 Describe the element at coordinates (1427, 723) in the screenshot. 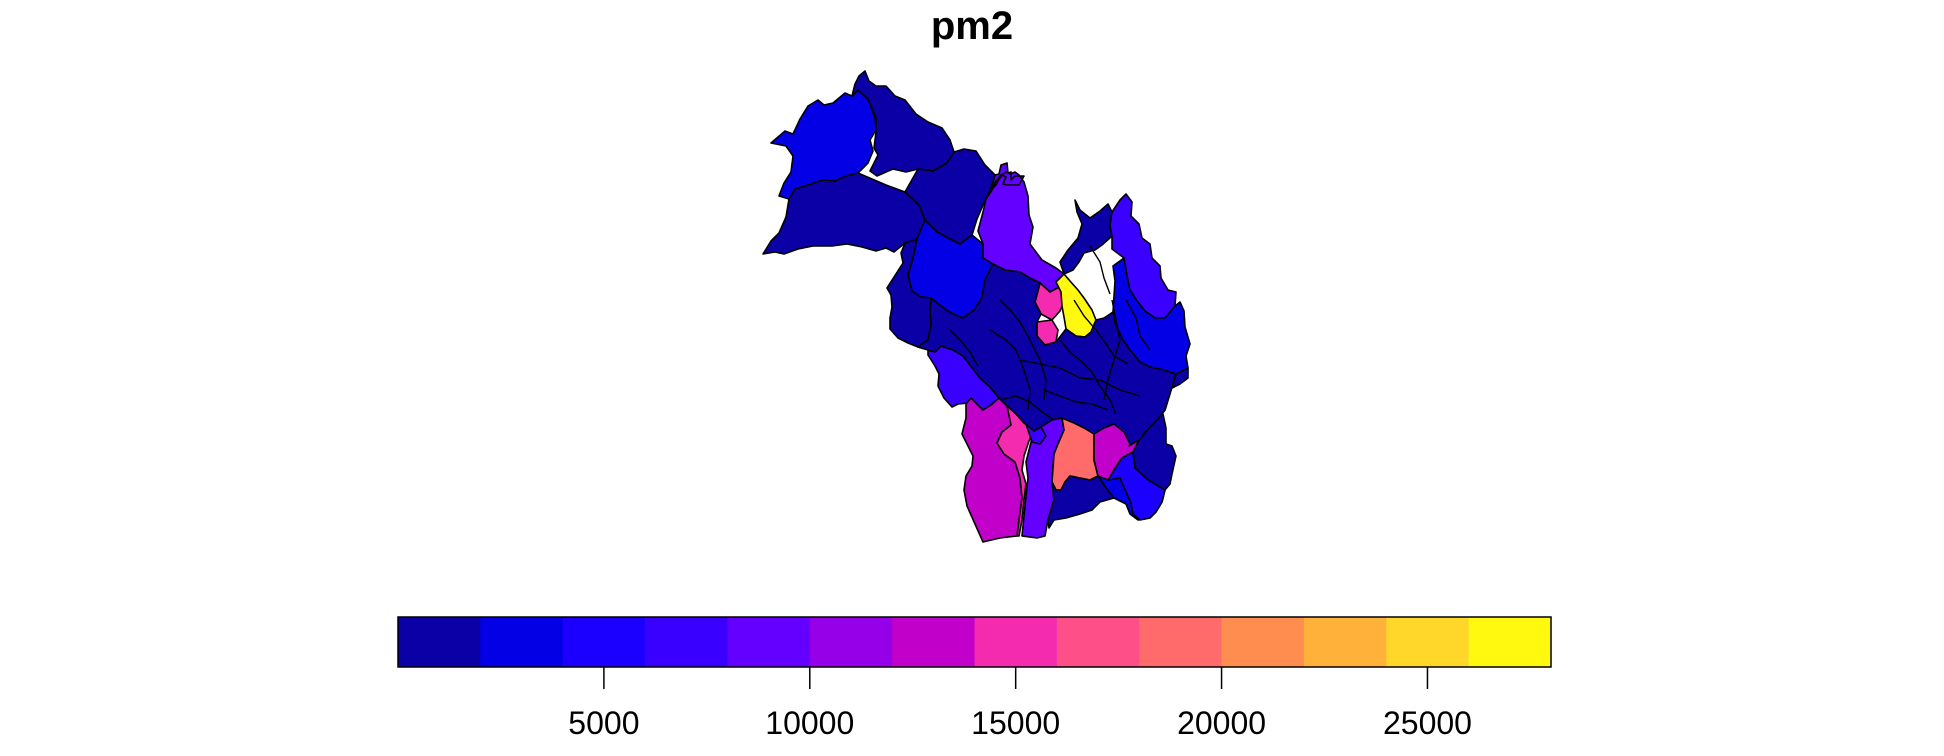

I see `legend-tick-label: 25000` at that location.